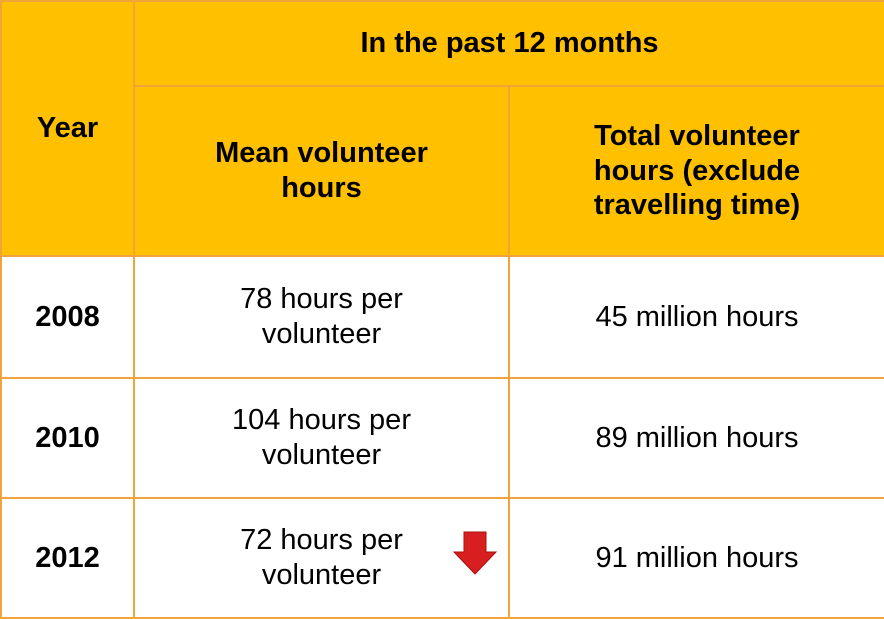 This screenshot has width=884, height=619. What do you see at coordinates (67, 558) in the screenshot?
I see `year-cell: 2012` at bounding box center [67, 558].